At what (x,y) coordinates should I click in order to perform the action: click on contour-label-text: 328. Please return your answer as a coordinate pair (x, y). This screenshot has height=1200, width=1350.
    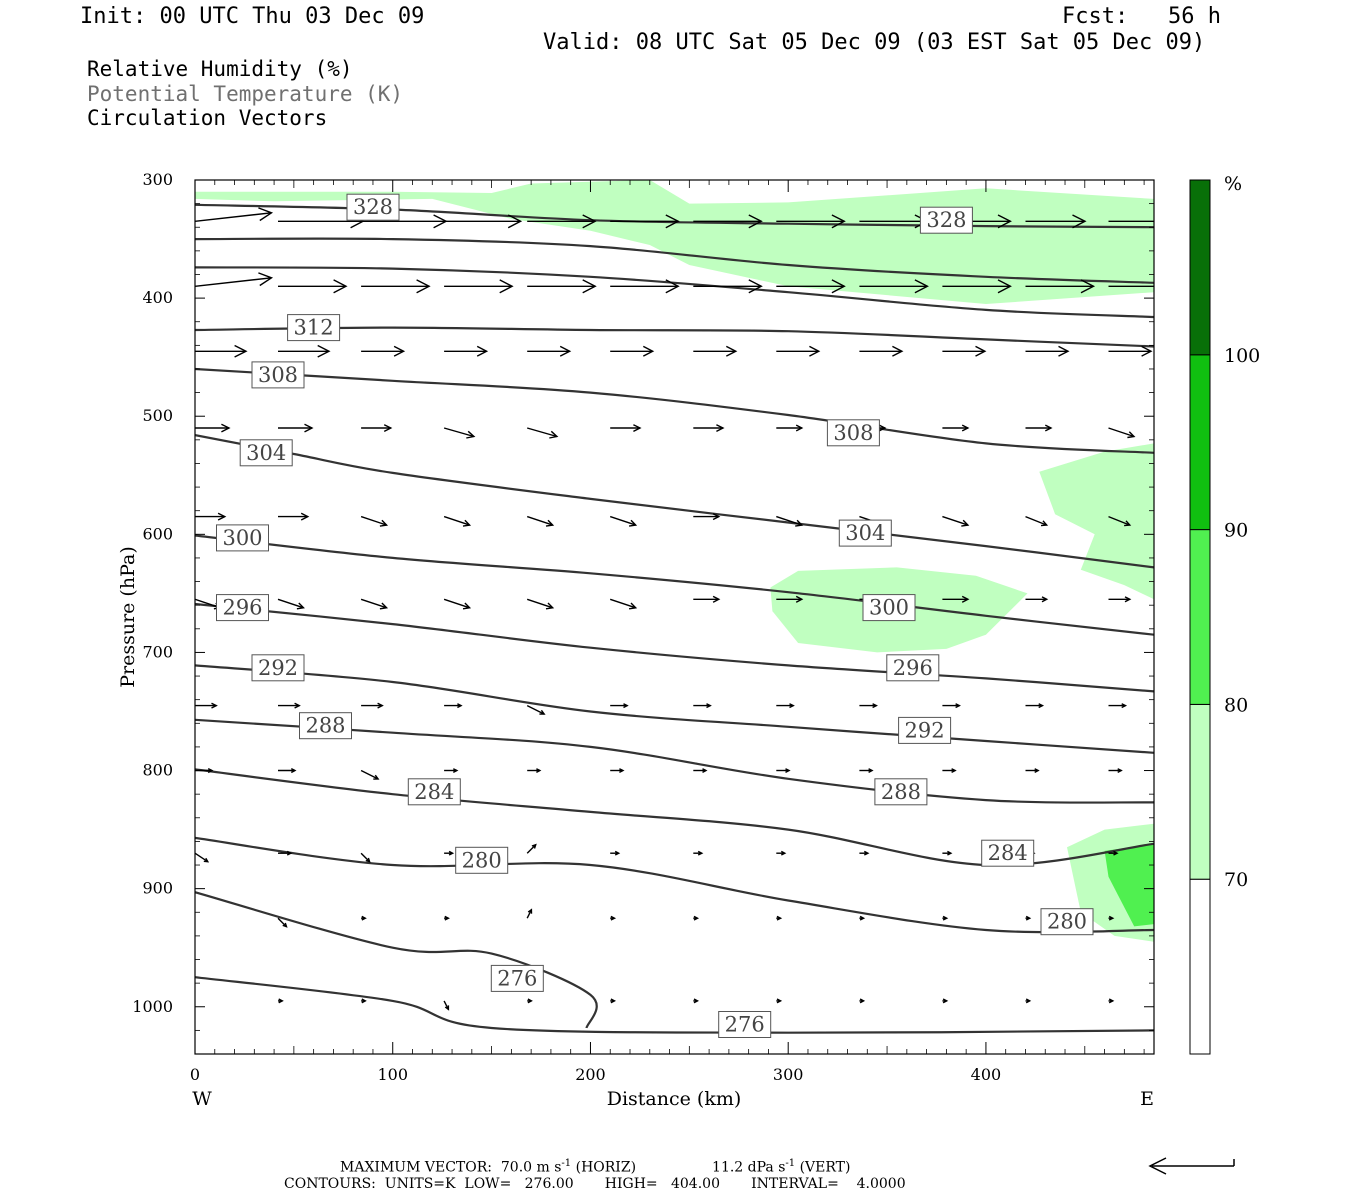
    Looking at the image, I should click on (373, 207).